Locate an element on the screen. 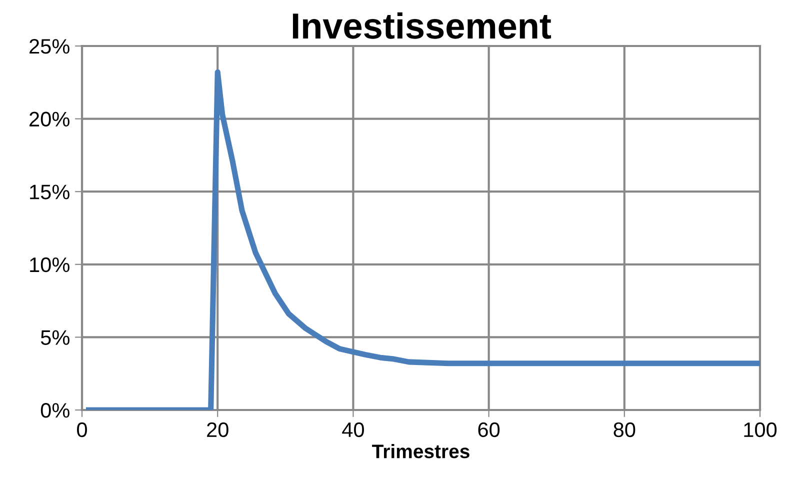 The image size is (785, 501). x-tick-label: 20 is located at coordinates (217, 430).